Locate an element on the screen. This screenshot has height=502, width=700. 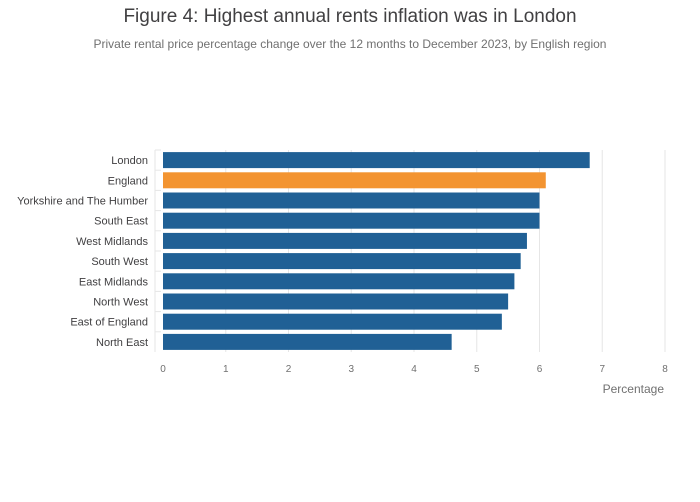
category-label: East Midlands is located at coordinates (114, 282).